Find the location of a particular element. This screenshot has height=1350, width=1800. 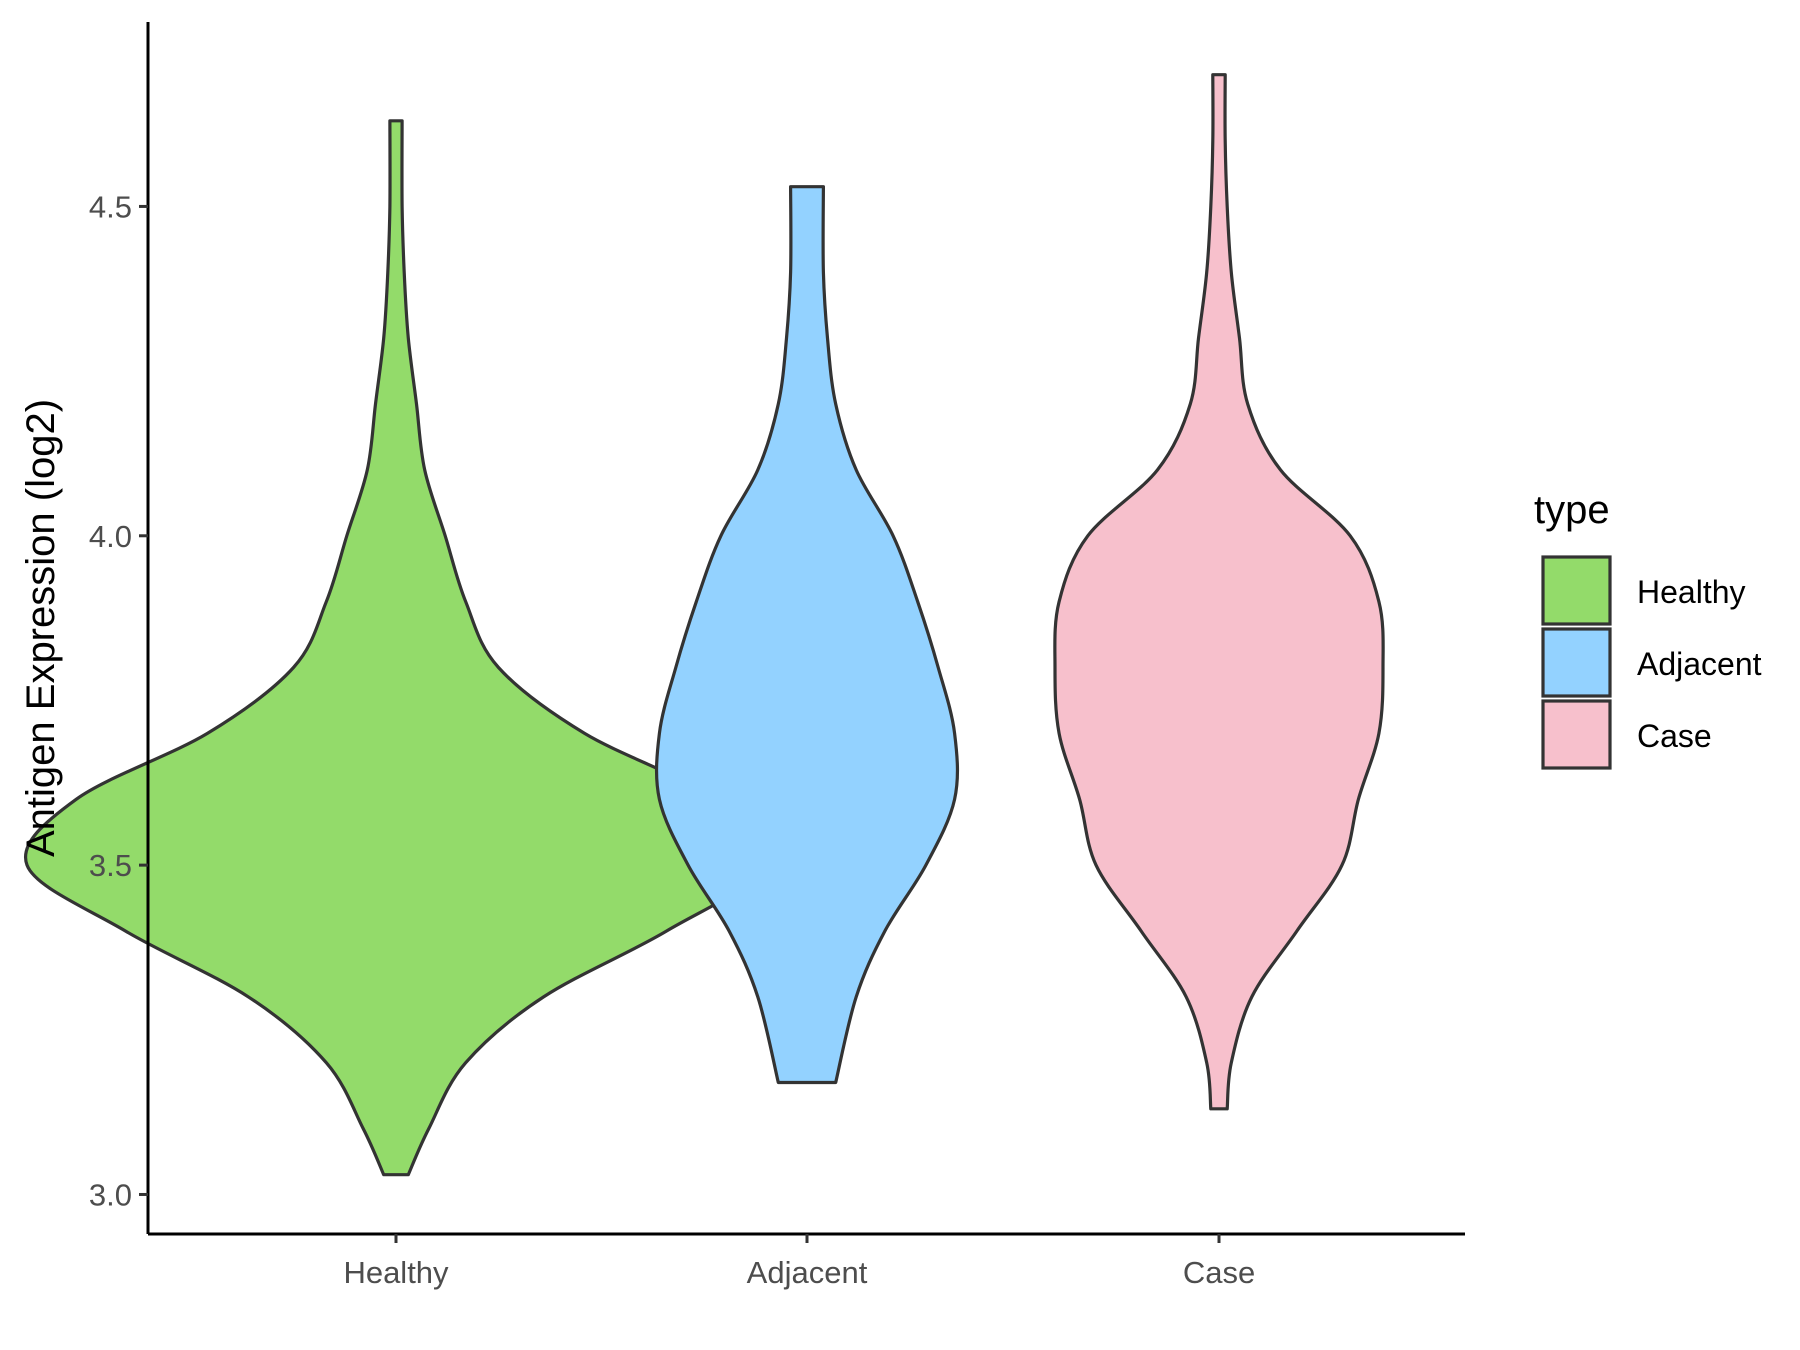

x-tick-label: Healthy is located at coordinates (396, 1272).